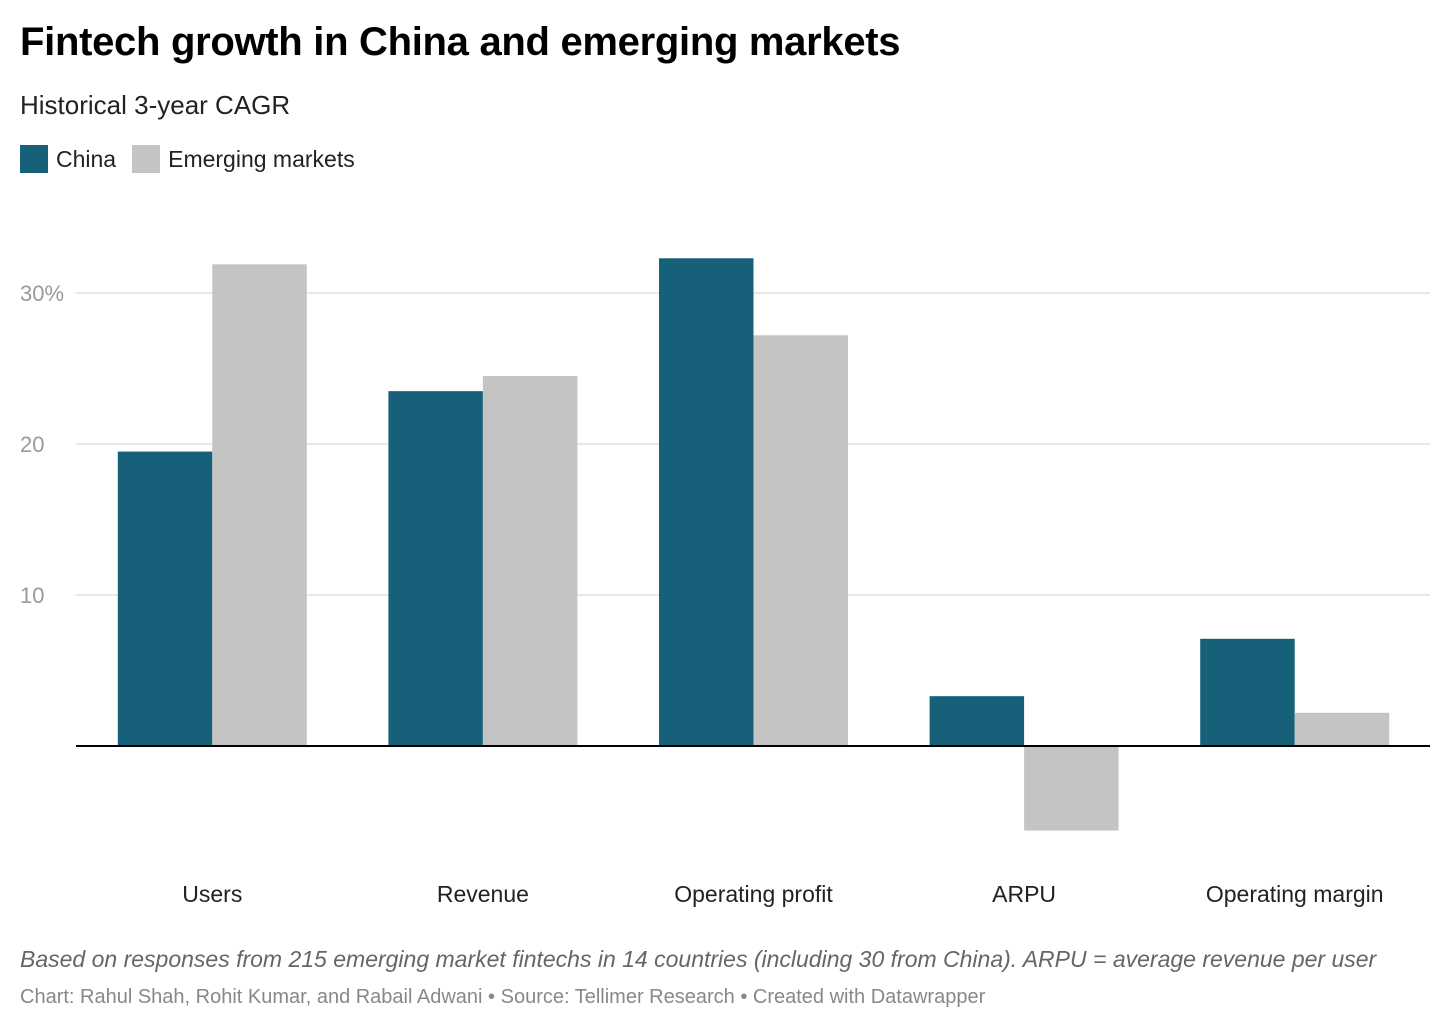 The width and height of the screenshot is (1450, 1032). I want to click on bar-emerging-markets-users, so click(259, 505).